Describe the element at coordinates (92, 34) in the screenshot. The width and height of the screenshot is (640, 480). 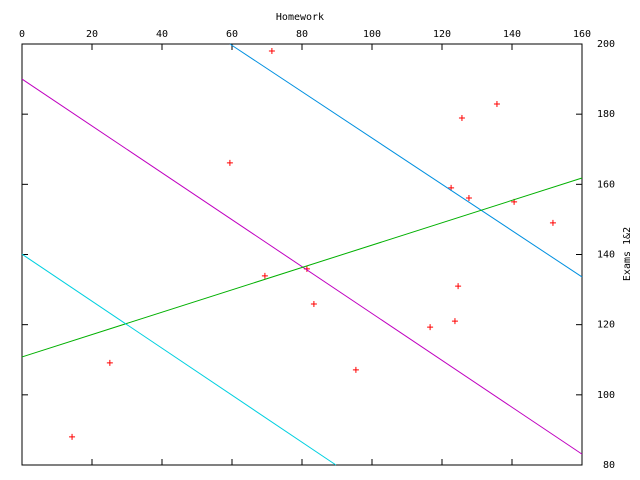
I see `x-tick-label: 20` at that location.